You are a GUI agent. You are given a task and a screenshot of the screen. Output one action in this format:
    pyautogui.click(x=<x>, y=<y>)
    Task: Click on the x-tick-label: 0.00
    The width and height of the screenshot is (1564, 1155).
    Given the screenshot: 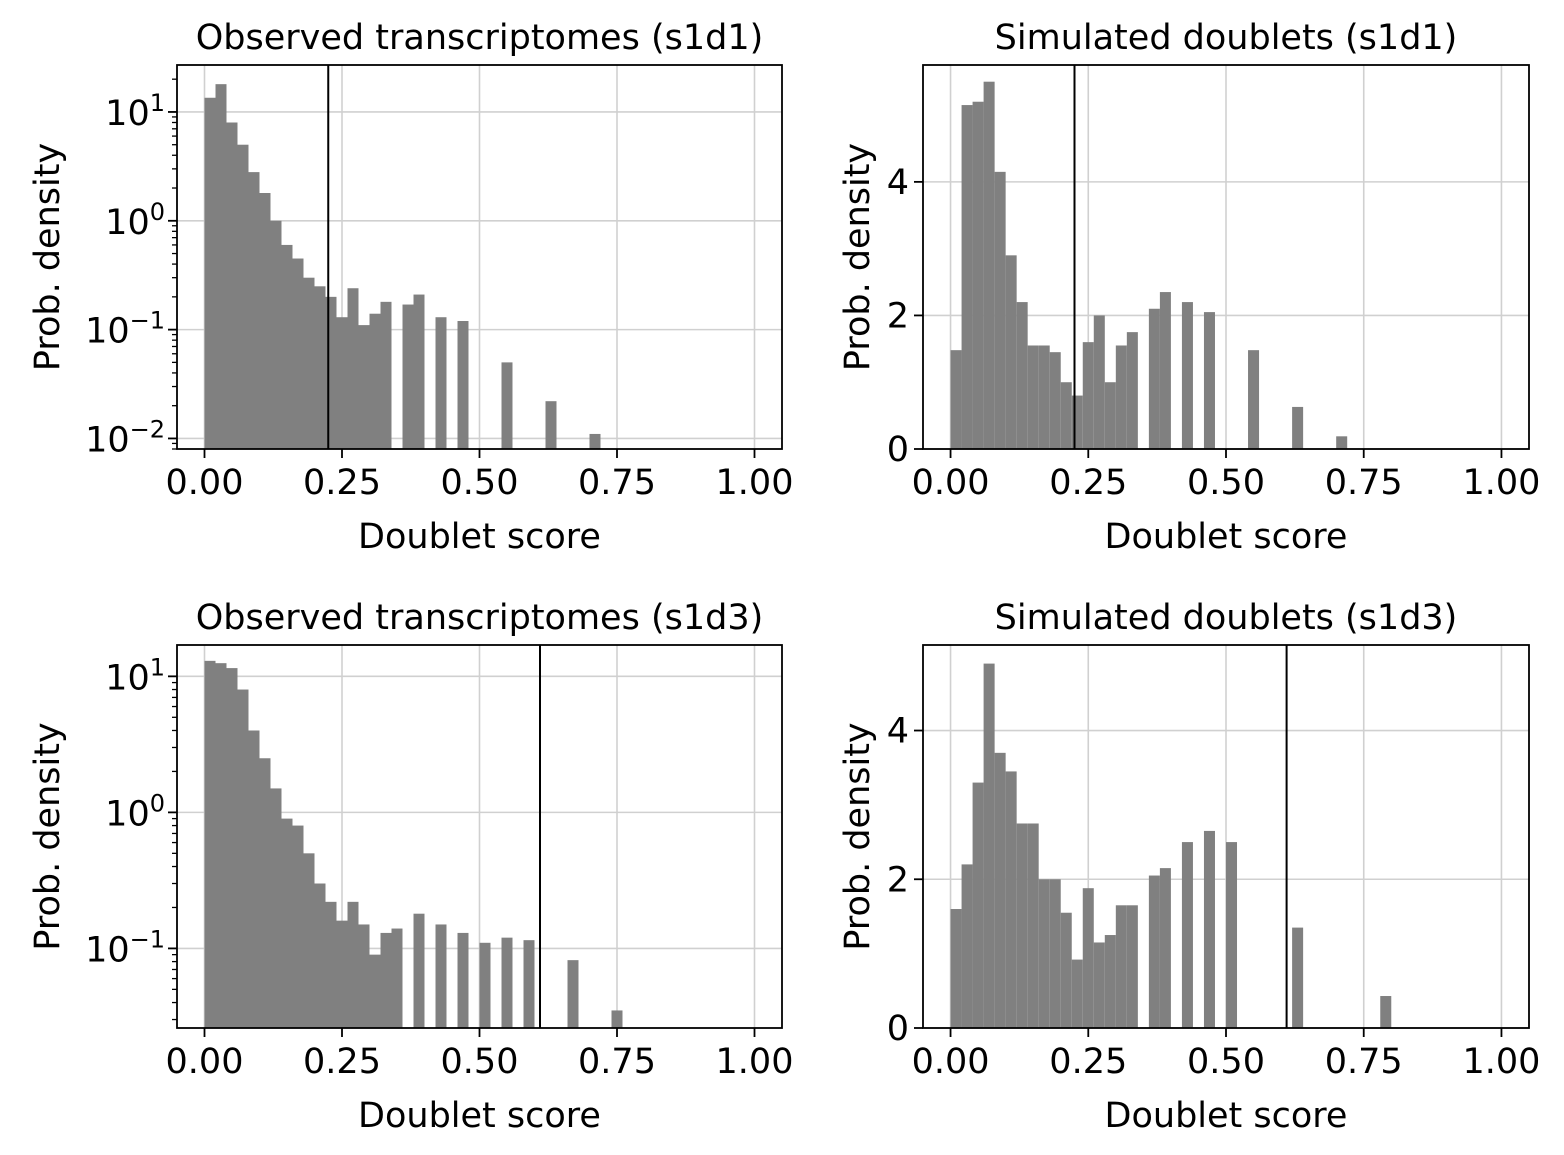 What is the action you would take?
    pyautogui.click(x=951, y=483)
    